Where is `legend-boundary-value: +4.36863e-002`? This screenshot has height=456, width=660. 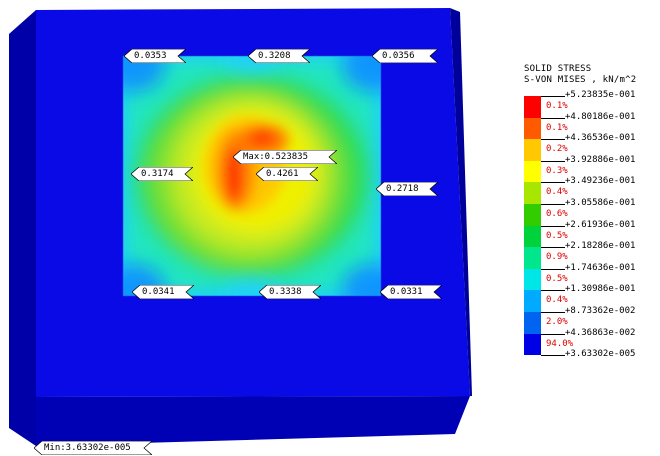
legend-boundary-value: +4.36863e-002 is located at coordinates (600, 332).